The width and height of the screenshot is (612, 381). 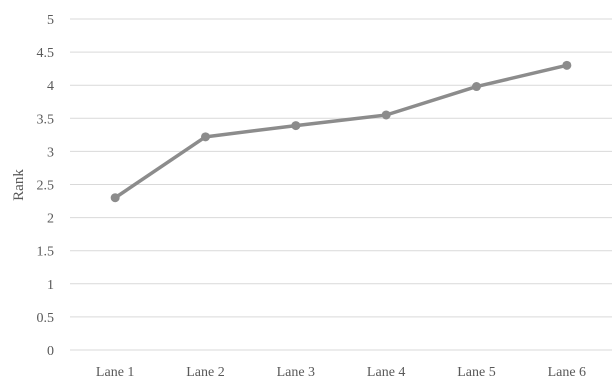 I want to click on y-tick-label: 0, so click(x=50, y=351).